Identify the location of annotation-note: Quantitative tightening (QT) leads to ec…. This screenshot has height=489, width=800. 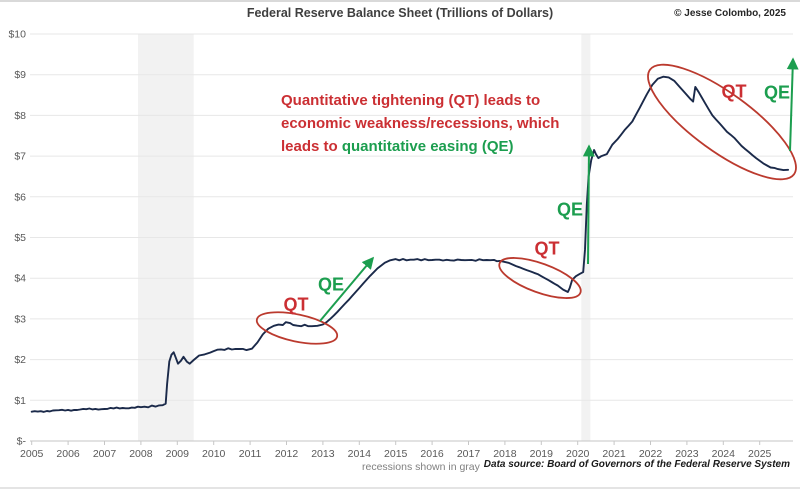
(420, 123).